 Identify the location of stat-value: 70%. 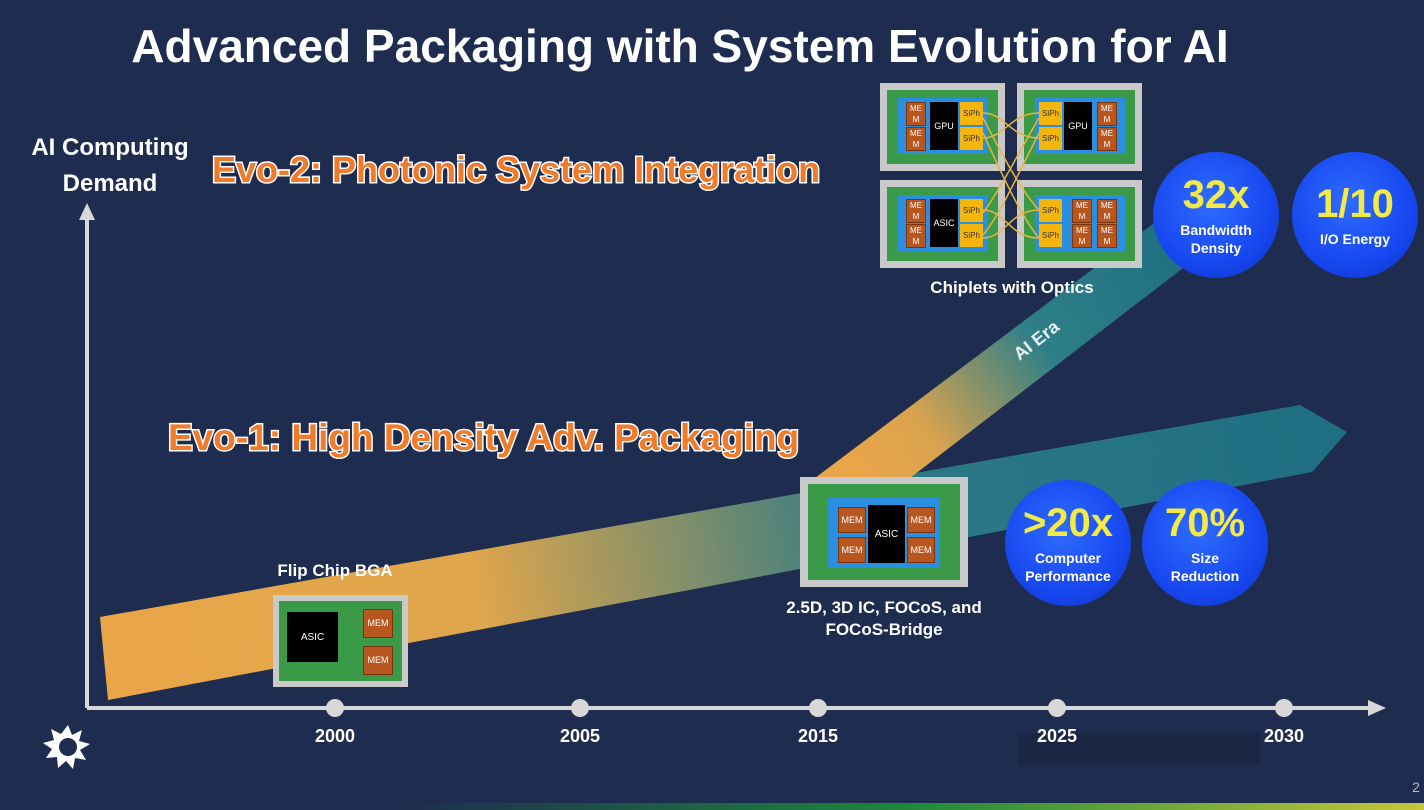
(1205, 523).